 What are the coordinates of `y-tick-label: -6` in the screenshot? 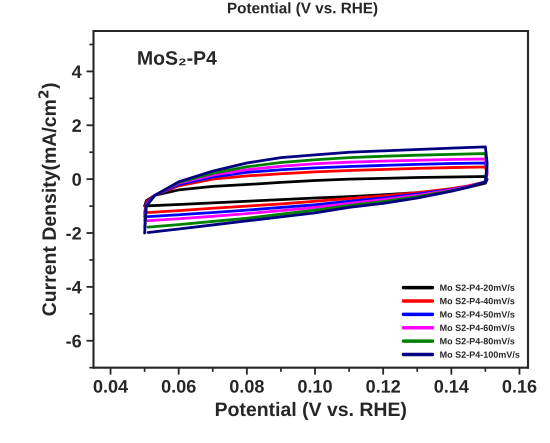 It's located at (74, 341).